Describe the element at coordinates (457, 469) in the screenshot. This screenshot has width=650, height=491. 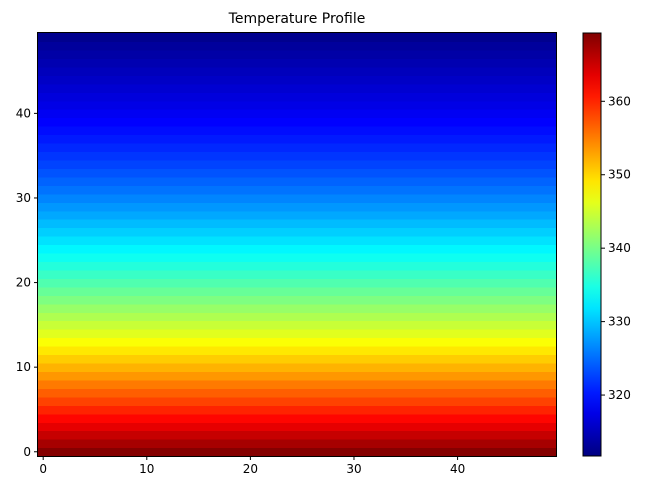
I see `x-tick-label: 40` at that location.